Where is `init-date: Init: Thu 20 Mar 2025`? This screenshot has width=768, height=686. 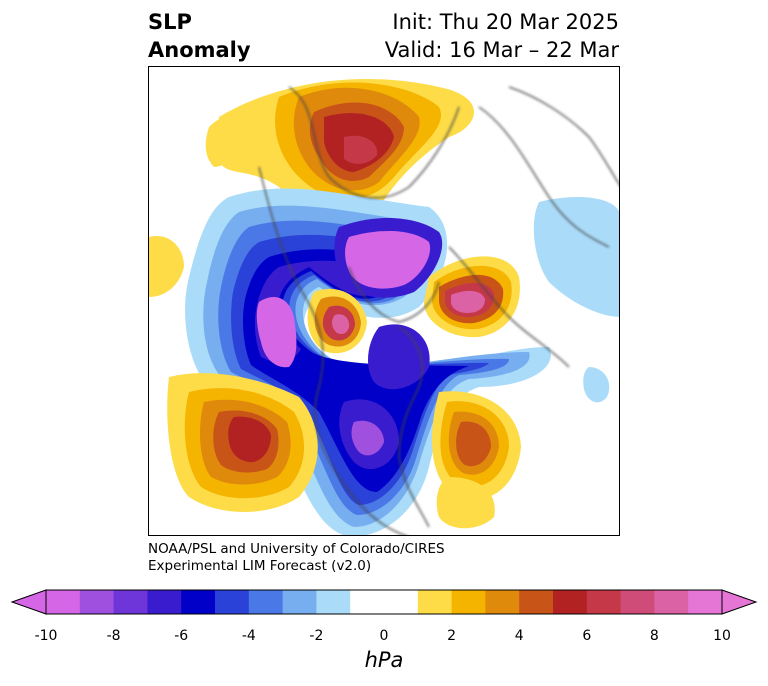 init-date: Init: Thu 20 Mar 2025 is located at coordinates (505, 22).